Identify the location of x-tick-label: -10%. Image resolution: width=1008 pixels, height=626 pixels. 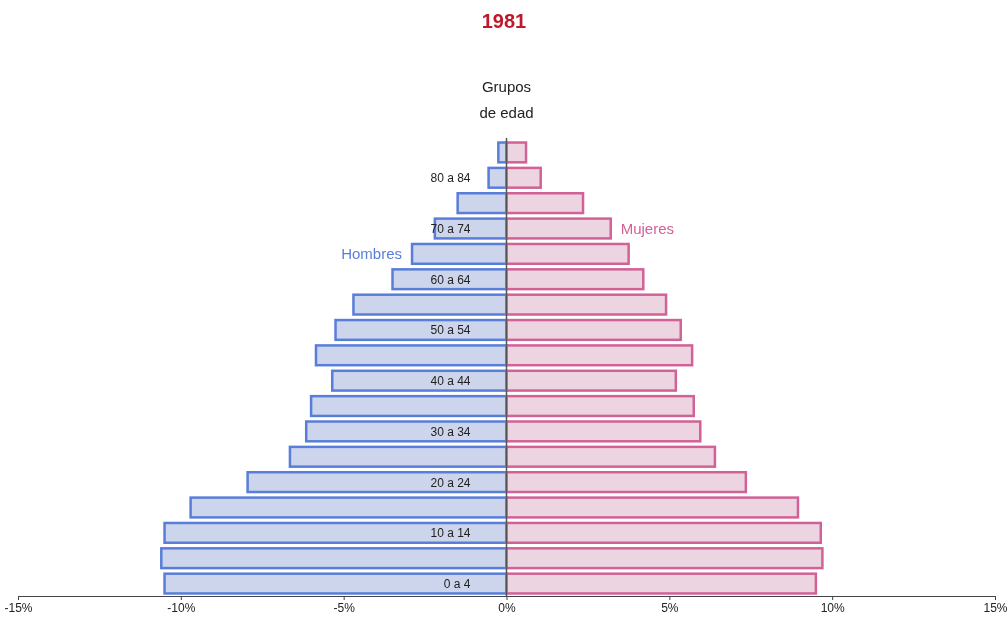
(181, 607).